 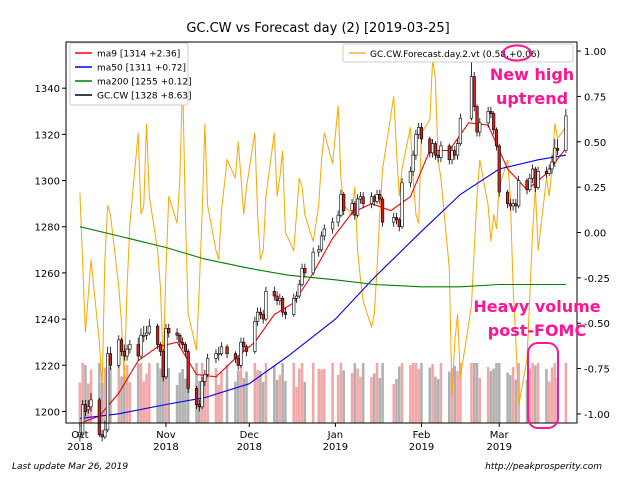 I want to click on forecast-value-highlight, so click(x=517, y=53).